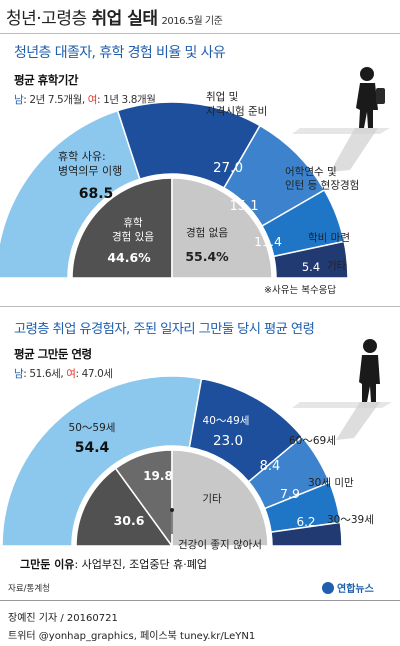 The width and height of the screenshot is (400, 646). Describe the element at coordinates (140, 564) in the screenshot. I see `elderly-reason-value: : 사업부진, 조업중단 휴·폐업` at that location.